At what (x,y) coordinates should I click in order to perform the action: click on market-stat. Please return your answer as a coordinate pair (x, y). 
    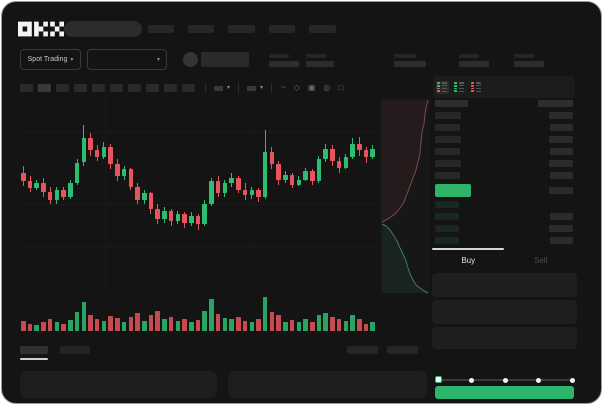
    Looking at the image, I should click on (284, 60).